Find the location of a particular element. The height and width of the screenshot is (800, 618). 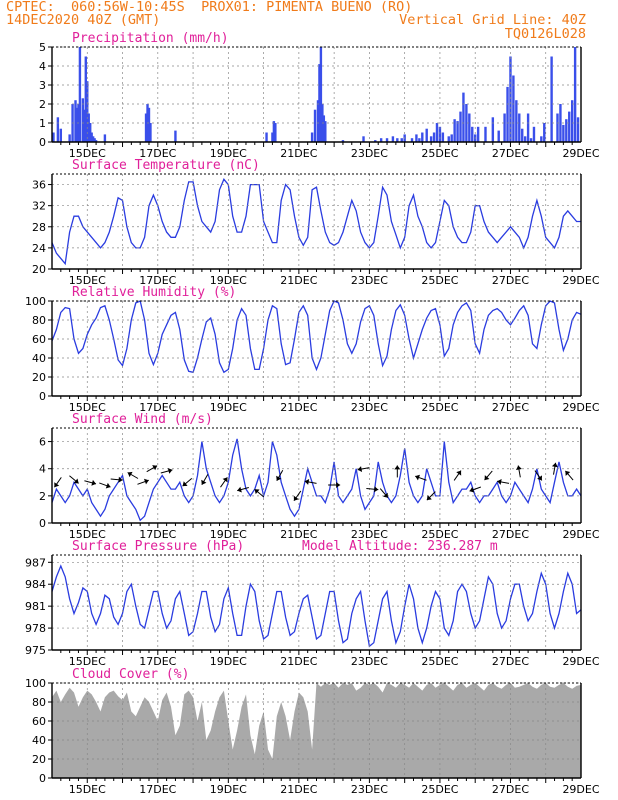

y-tick-label: 975 is located at coordinates (35, 650).